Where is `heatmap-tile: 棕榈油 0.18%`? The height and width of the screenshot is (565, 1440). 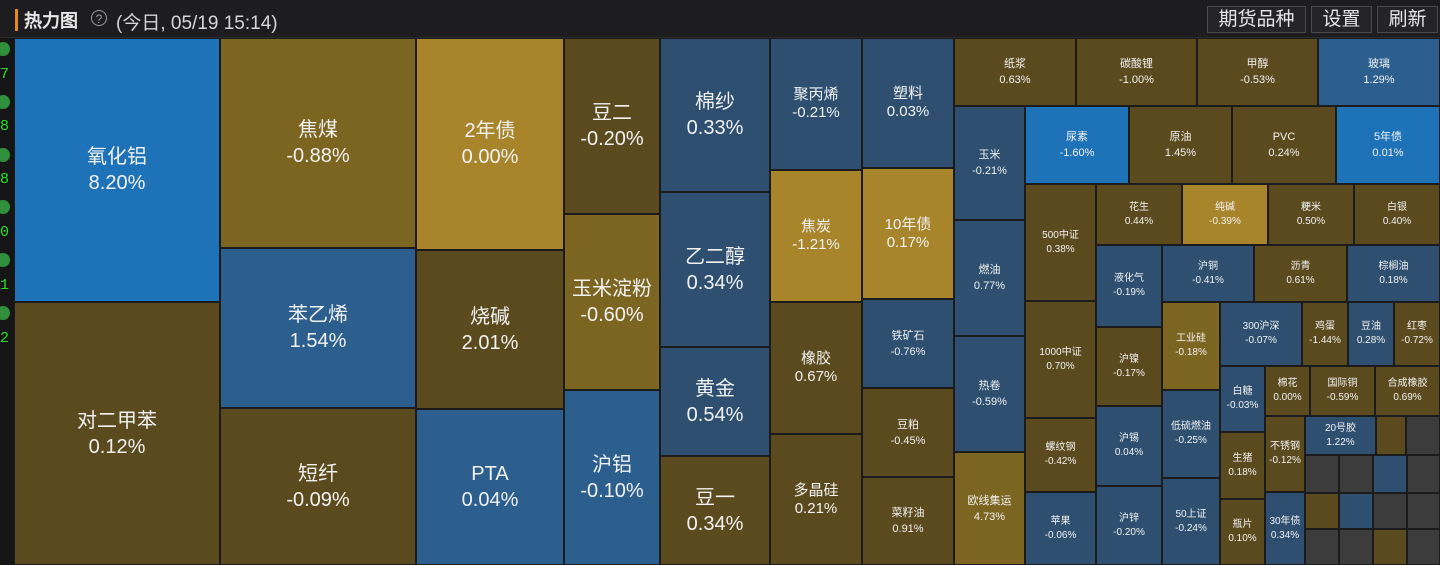
heatmap-tile: 棕榈油 0.18% is located at coordinates (1393, 273).